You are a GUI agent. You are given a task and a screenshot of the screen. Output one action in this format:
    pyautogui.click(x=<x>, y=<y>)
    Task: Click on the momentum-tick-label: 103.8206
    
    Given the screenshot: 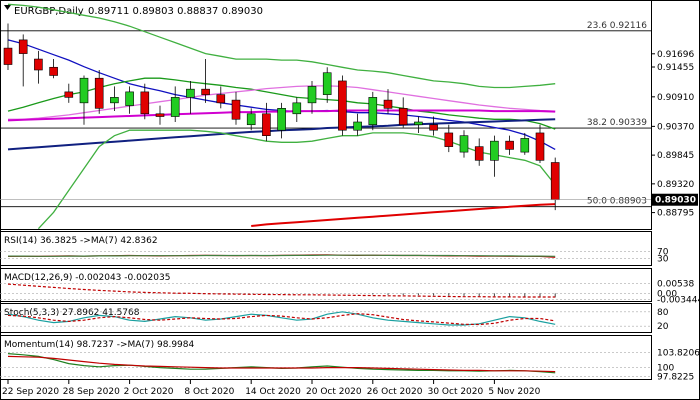 What is the action you would take?
    pyautogui.click(x=678, y=353)
    